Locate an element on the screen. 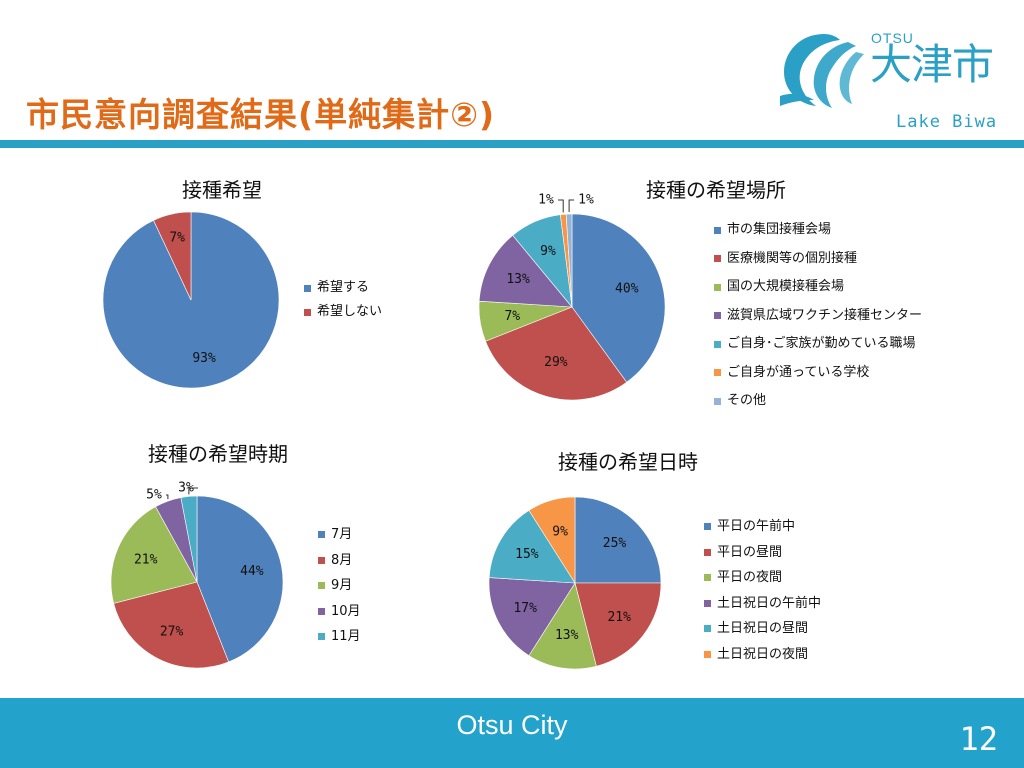 The image size is (1024, 768). data-label: 5% is located at coordinates (154, 495).